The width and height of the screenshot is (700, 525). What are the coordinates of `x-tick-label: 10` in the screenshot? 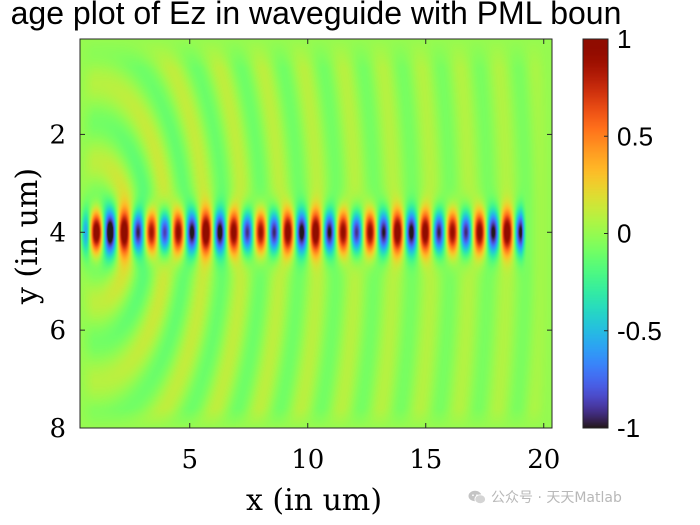 It's located at (307, 460).